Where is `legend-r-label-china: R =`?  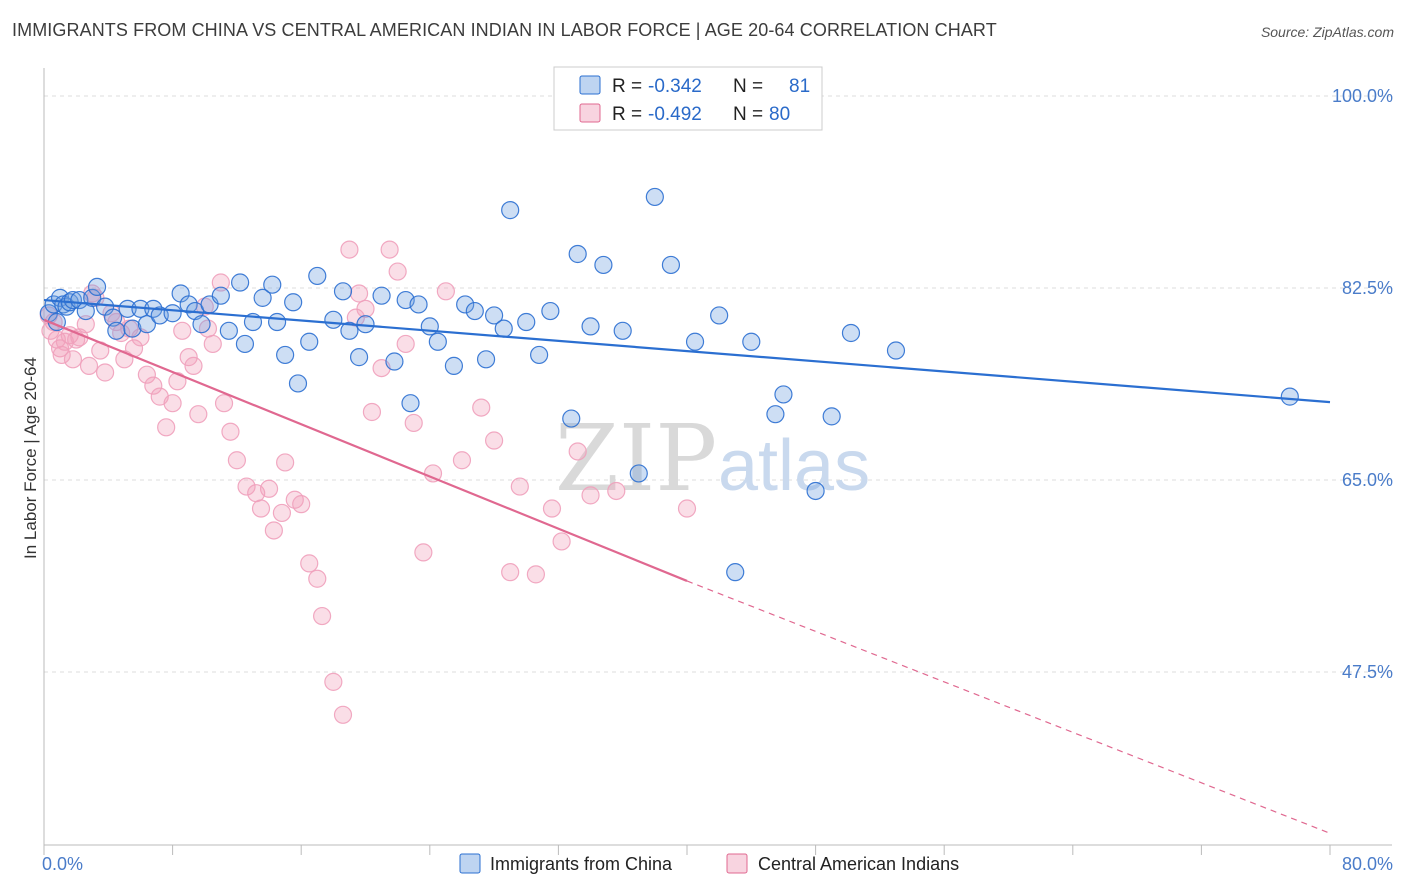
legend-r-label-china: R = is located at coordinates (627, 86).